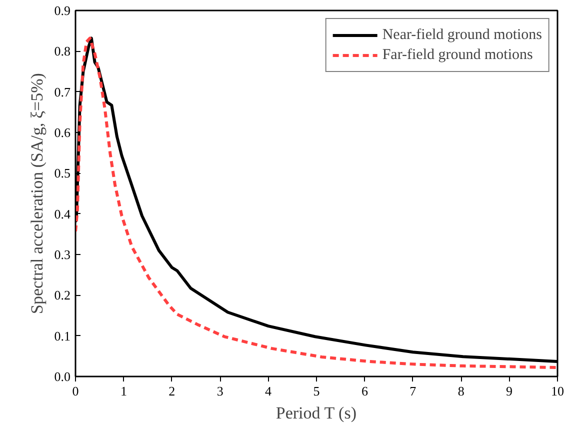 The image size is (567, 426). What do you see at coordinates (316, 391) in the screenshot?
I see `x-tick-label: 5` at bounding box center [316, 391].